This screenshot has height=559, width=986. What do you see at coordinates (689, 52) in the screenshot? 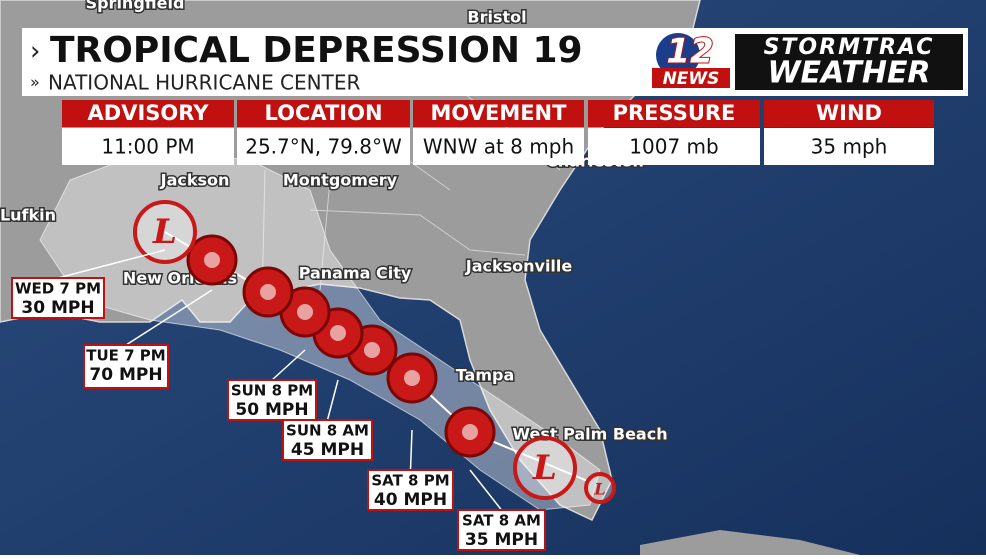
I see `logo-number: 12` at bounding box center [689, 52].